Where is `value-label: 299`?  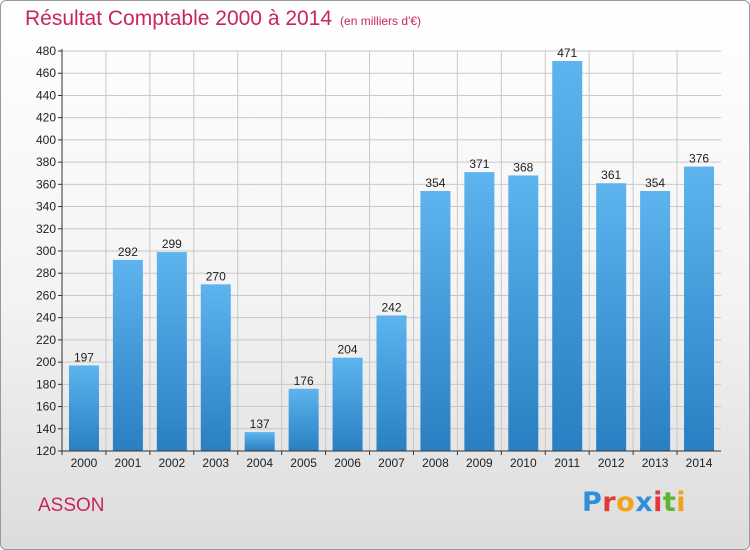 value-label: 299 is located at coordinates (172, 244).